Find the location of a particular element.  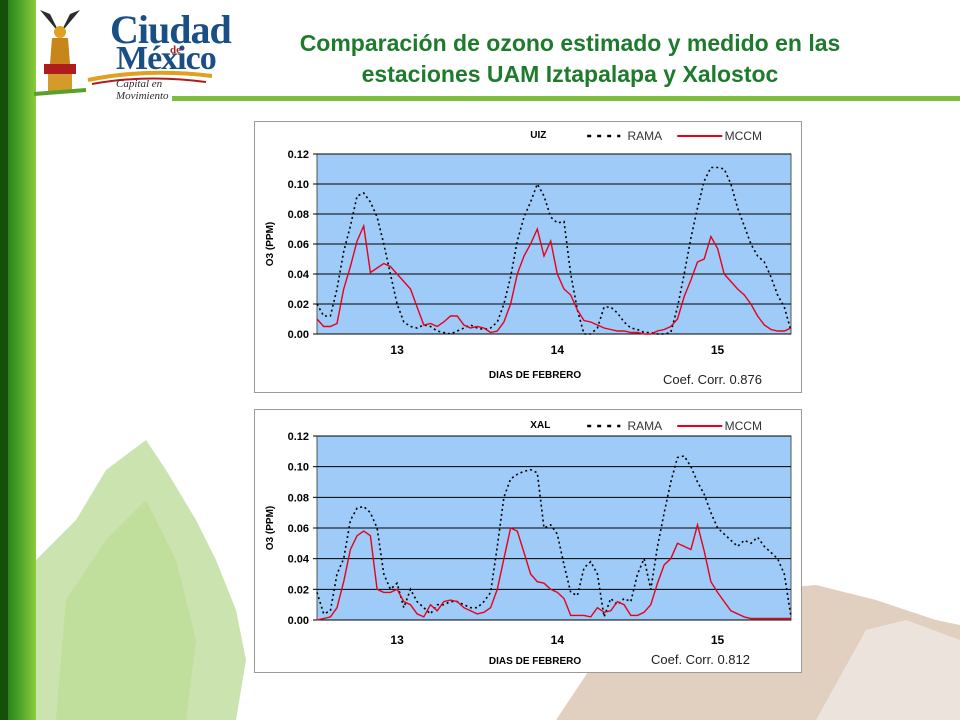

volcano-peak is located at coordinates (888, 670).